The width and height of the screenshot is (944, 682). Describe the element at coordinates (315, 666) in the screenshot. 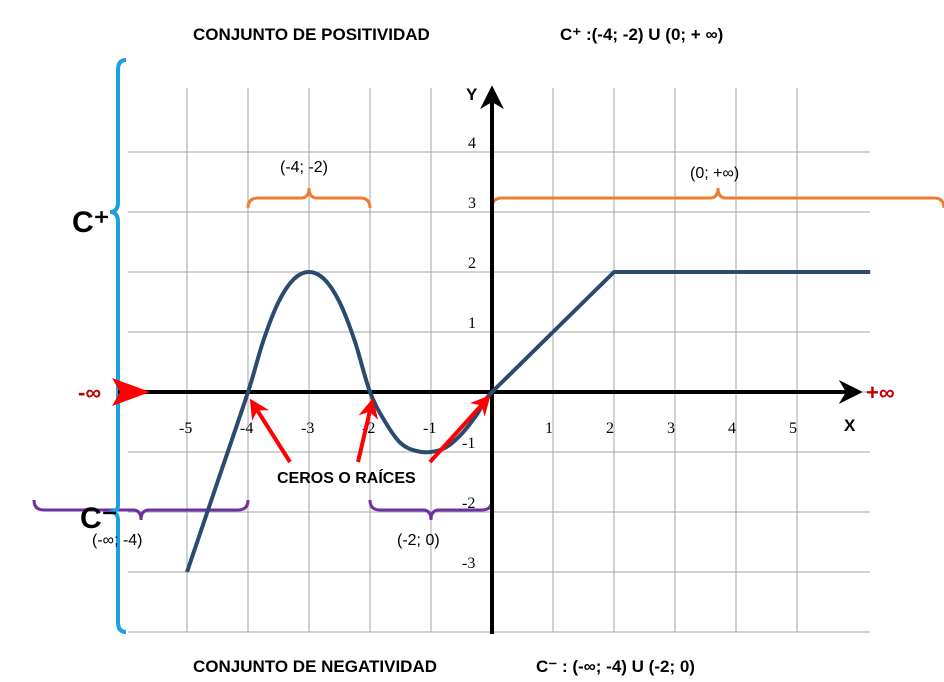

I see `title-negativity: CONJUNTO DE NEGATIVIDAD` at that location.